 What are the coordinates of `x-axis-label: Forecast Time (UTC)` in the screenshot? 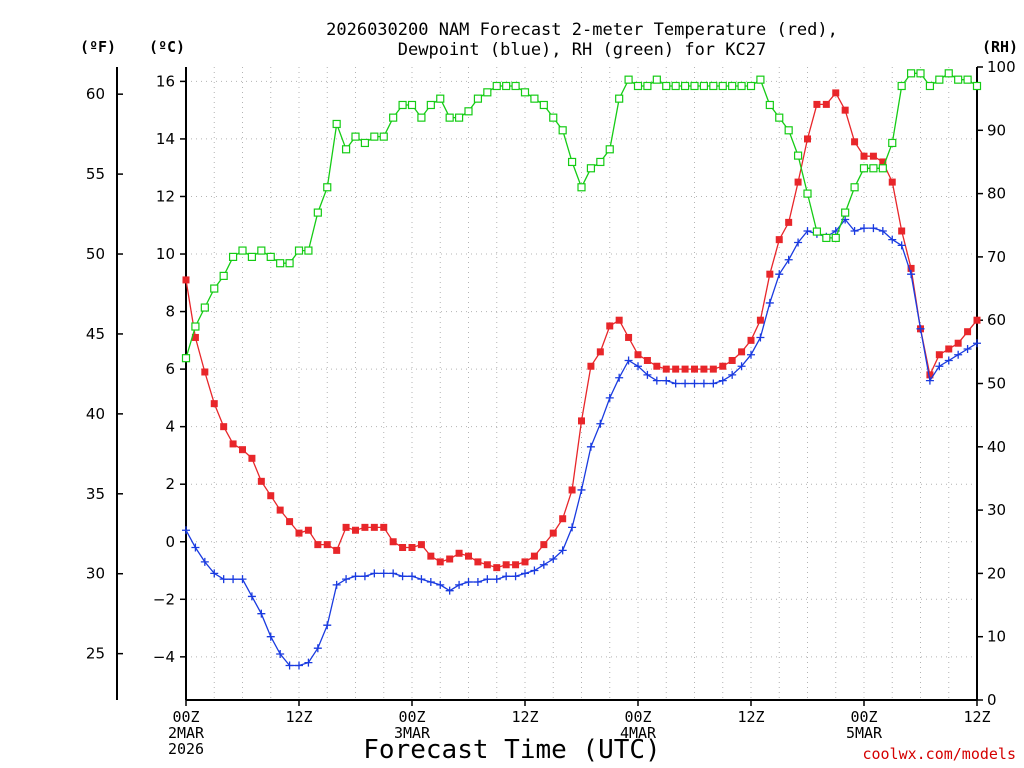 It's located at (511, 750).